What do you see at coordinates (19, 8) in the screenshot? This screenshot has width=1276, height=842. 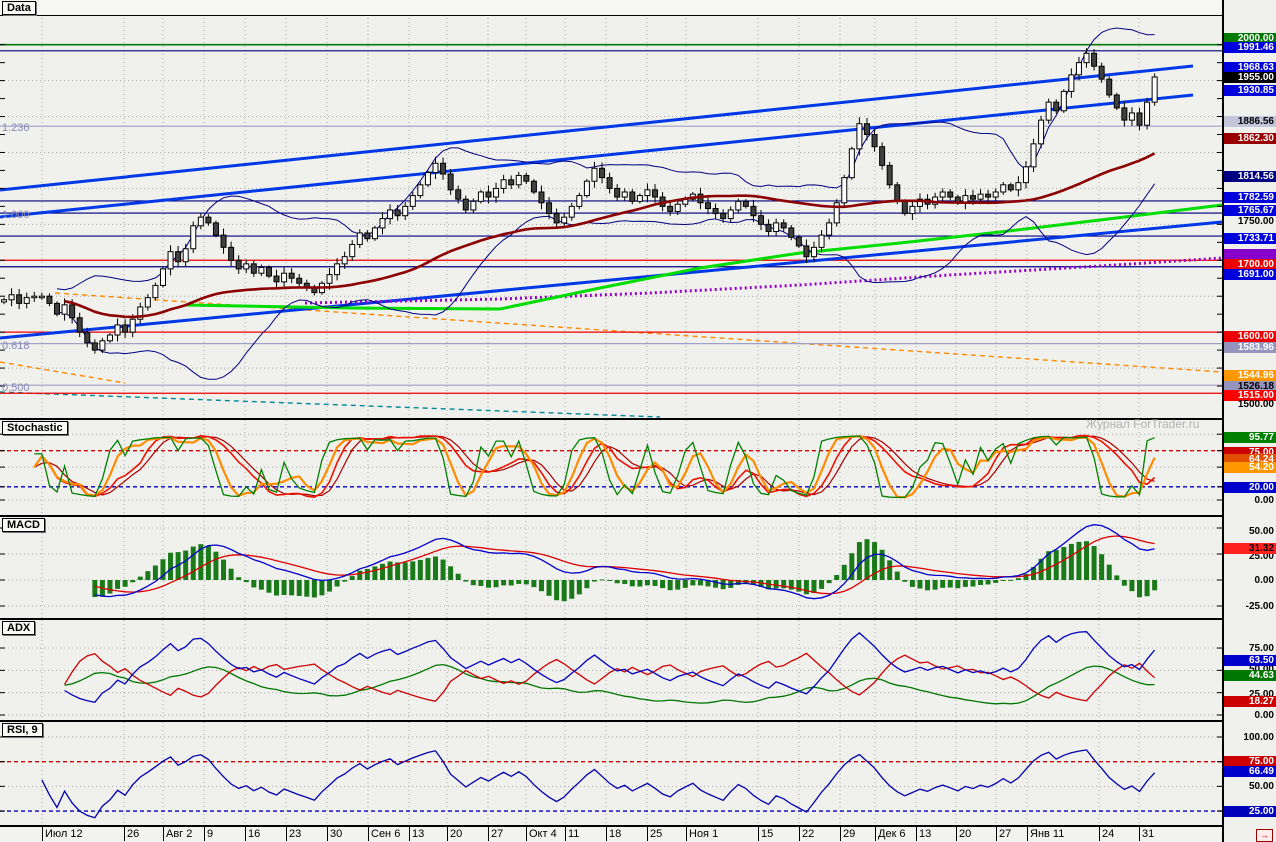 I see `data-tab: Data` at bounding box center [19, 8].